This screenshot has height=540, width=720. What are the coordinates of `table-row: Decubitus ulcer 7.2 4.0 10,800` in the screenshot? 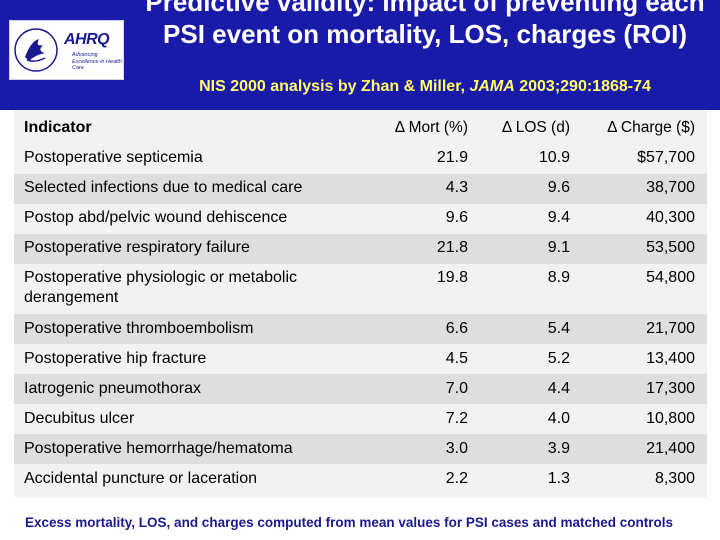 It's located at (360, 419).